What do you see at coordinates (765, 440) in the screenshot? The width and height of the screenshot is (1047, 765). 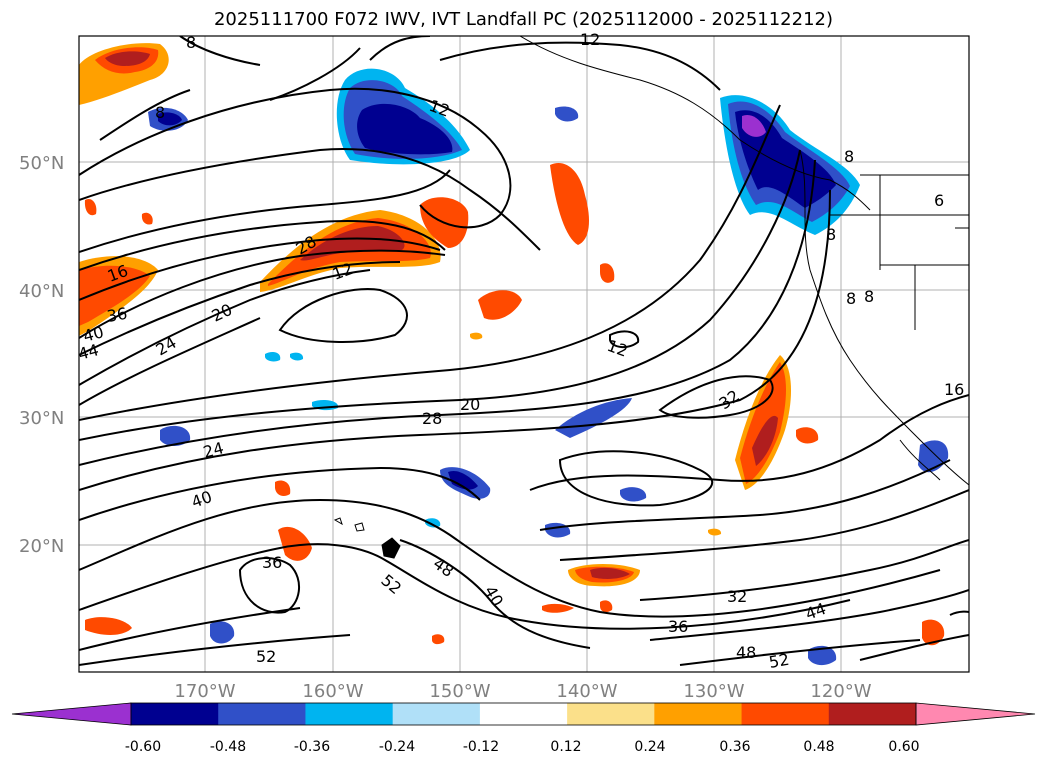 I see `positive-blob-california-offshore-deep` at bounding box center [765, 440].